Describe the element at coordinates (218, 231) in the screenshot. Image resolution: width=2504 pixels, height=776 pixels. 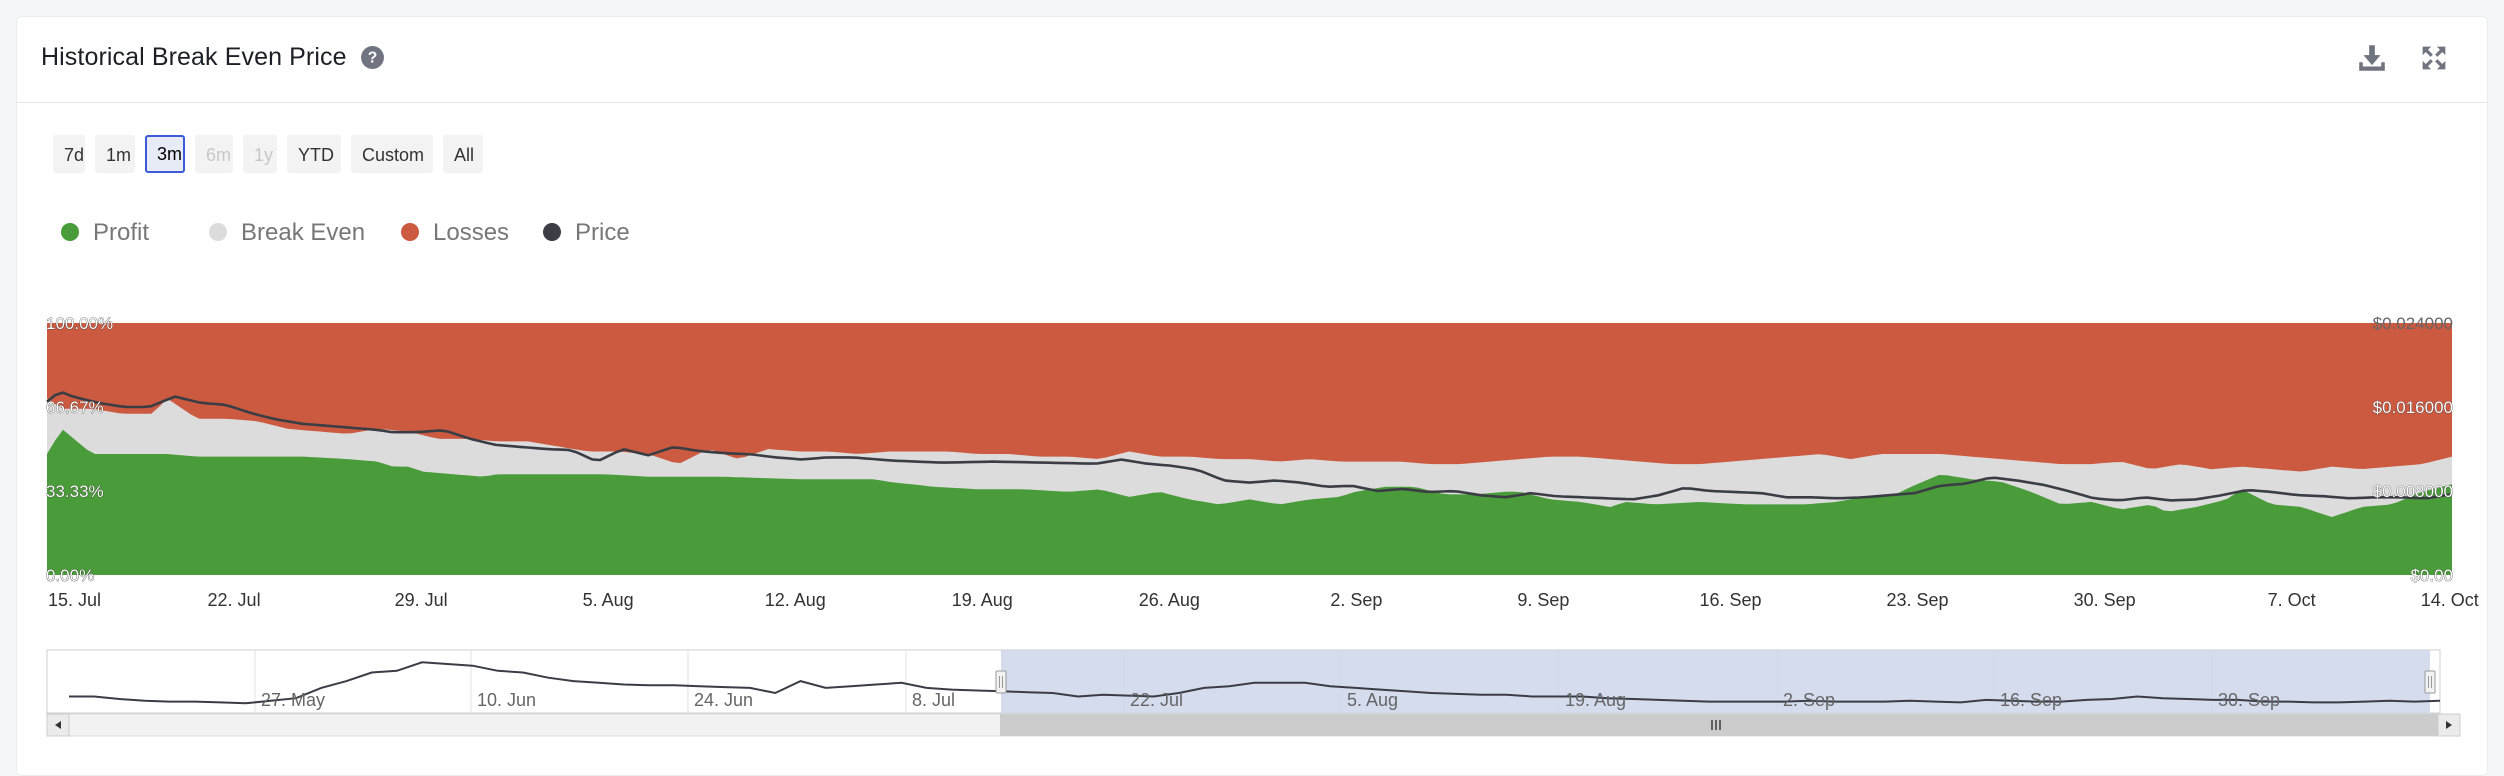
I see `legend-dot-break-even` at that location.